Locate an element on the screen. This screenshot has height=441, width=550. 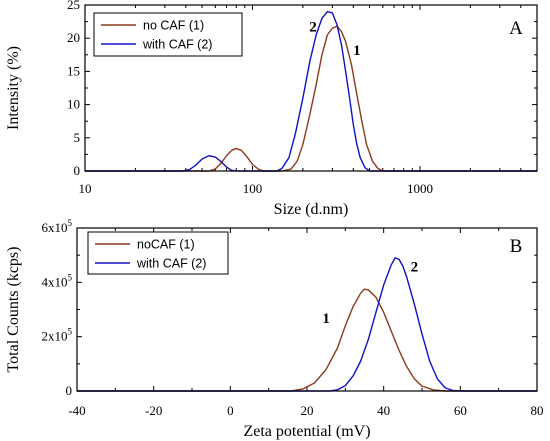
x-axis-label: Size (d.nm) is located at coordinates (311, 209).